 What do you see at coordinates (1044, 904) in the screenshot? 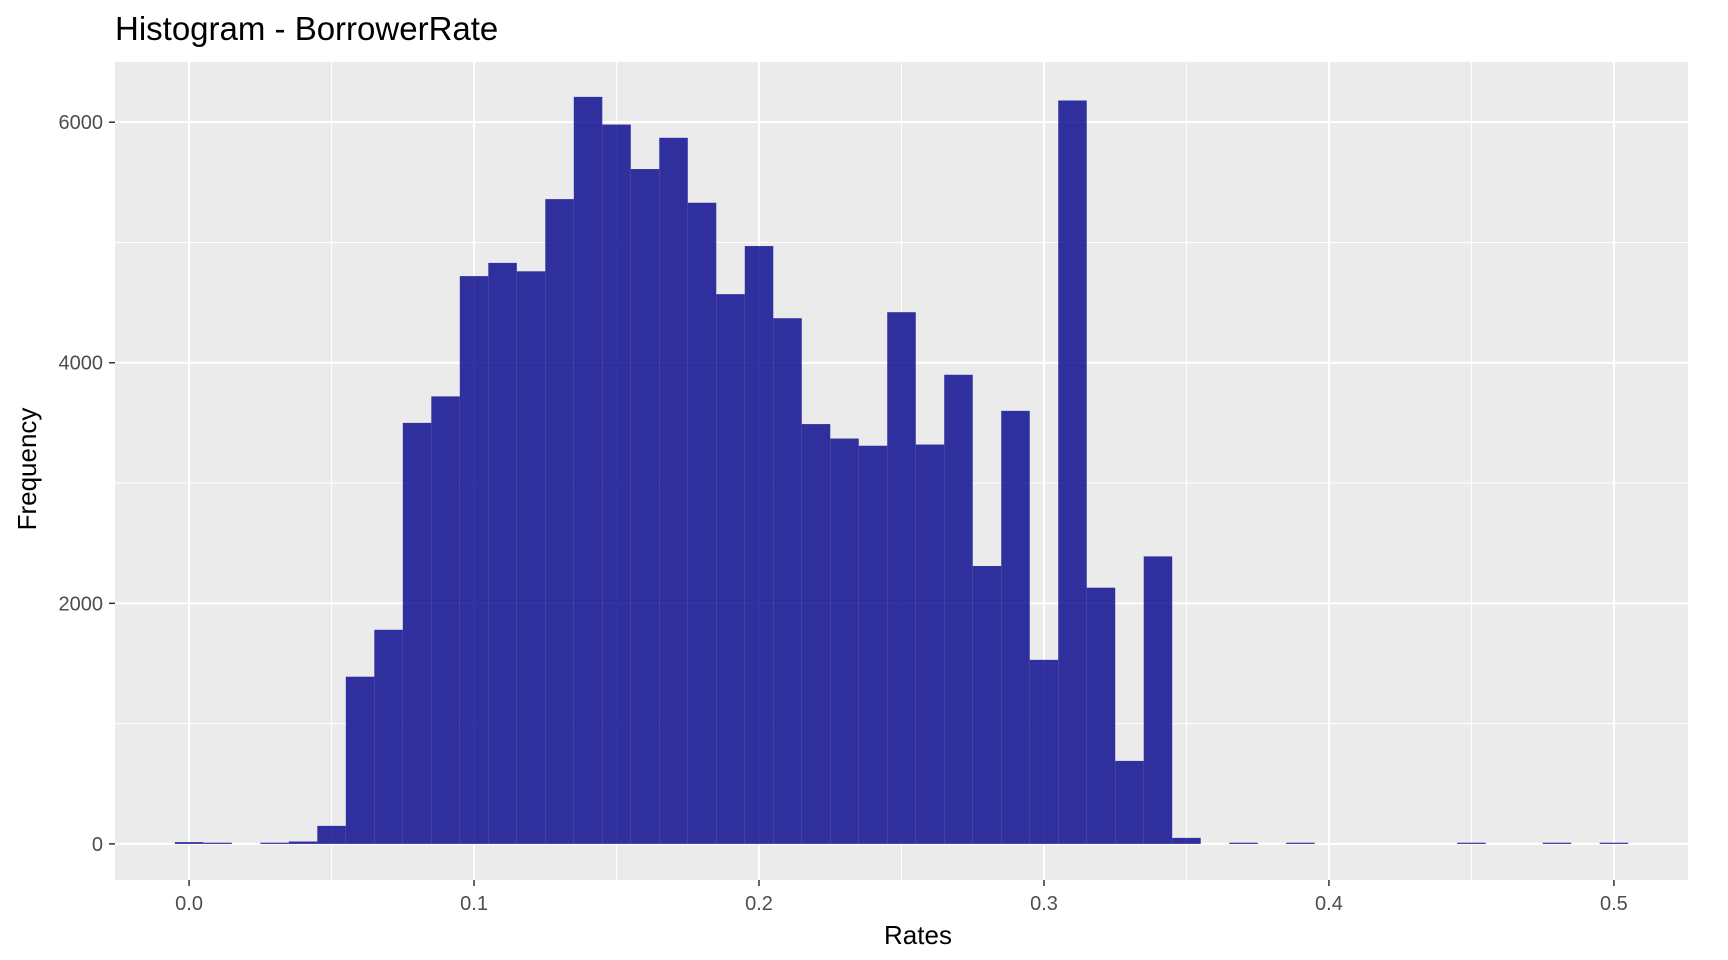
I see `x-tick-label: 0.3` at bounding box center [1044, 904].